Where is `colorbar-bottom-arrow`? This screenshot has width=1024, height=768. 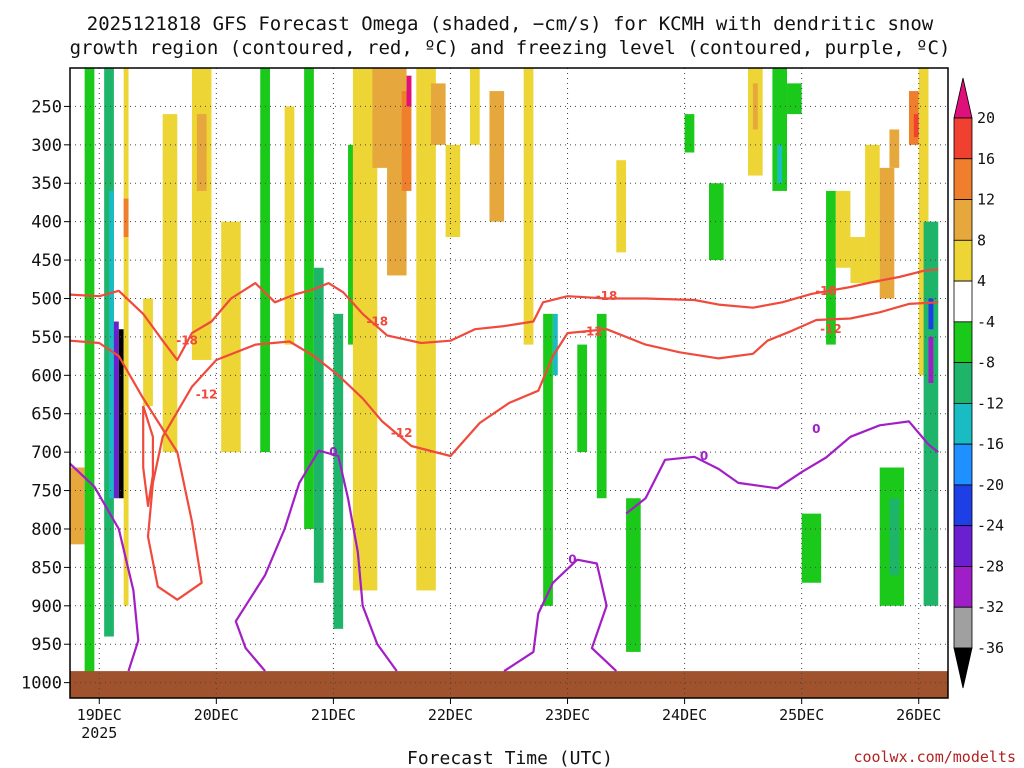 colorbar-bottom-arrow is located at coordinates (963, 668).